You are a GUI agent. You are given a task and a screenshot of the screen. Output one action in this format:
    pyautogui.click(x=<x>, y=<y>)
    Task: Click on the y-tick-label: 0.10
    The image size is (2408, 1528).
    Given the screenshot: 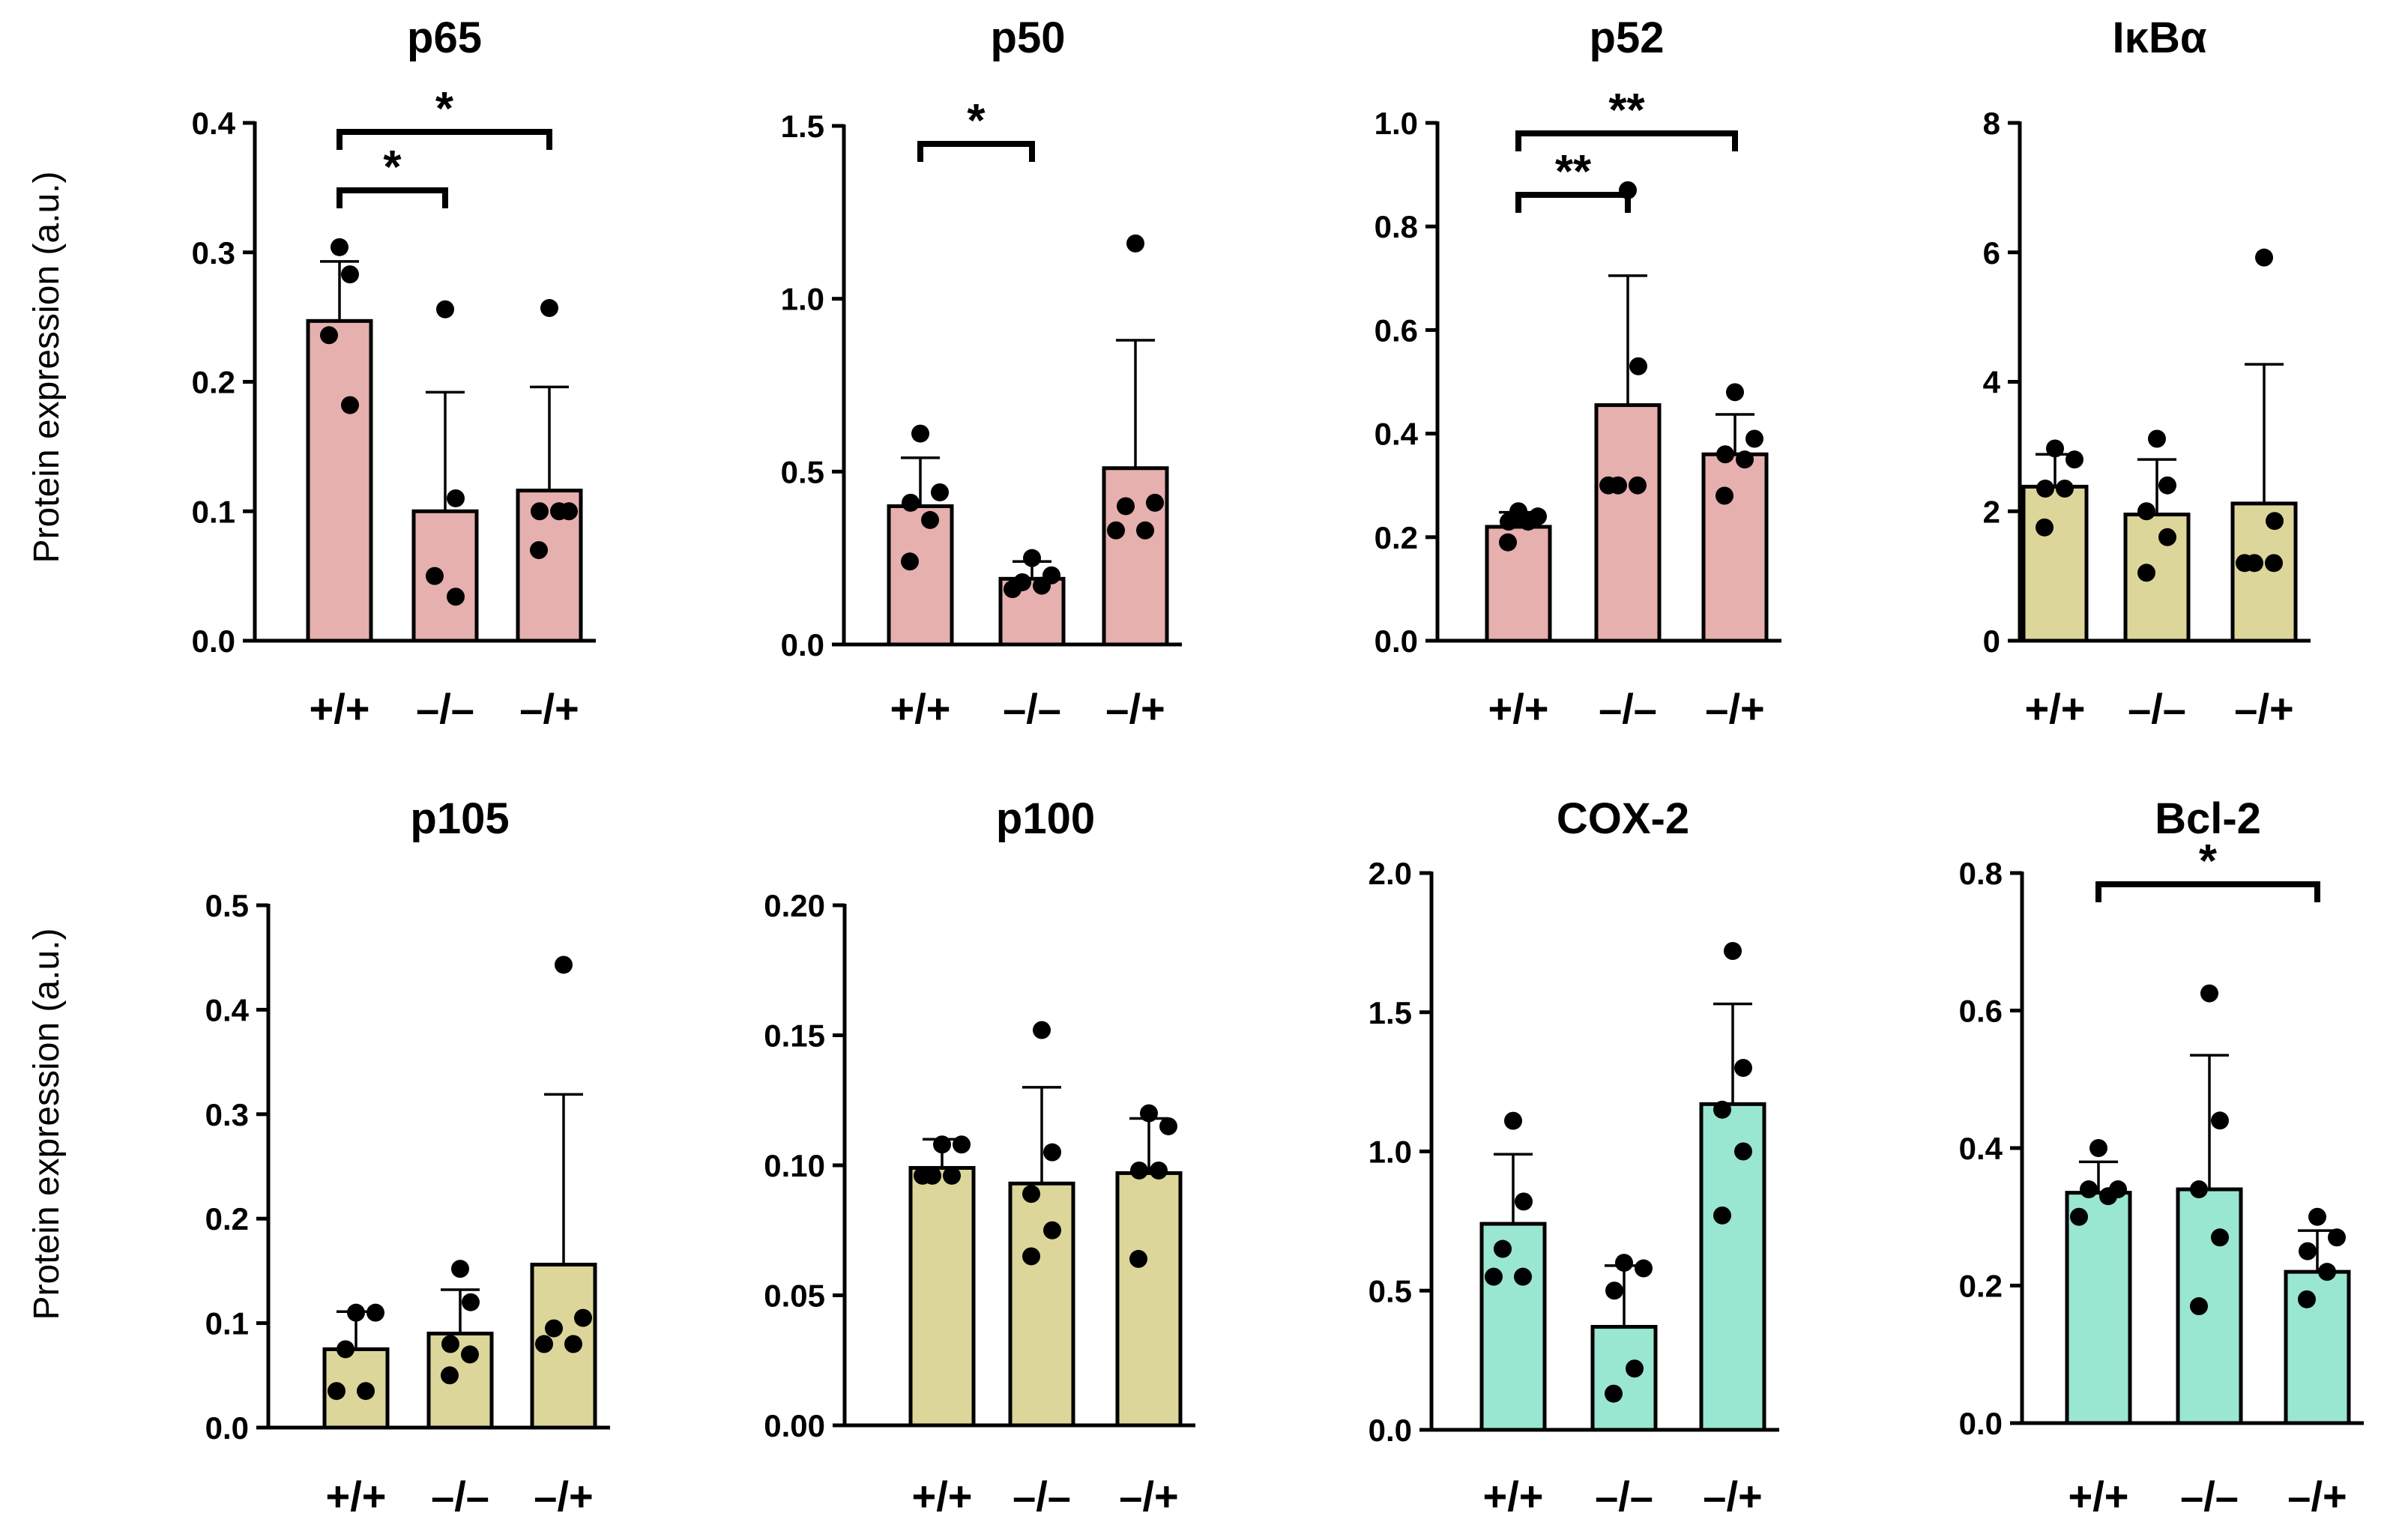 What is the action you would take?
    pyautogui.click(x=794, y=1166)
    